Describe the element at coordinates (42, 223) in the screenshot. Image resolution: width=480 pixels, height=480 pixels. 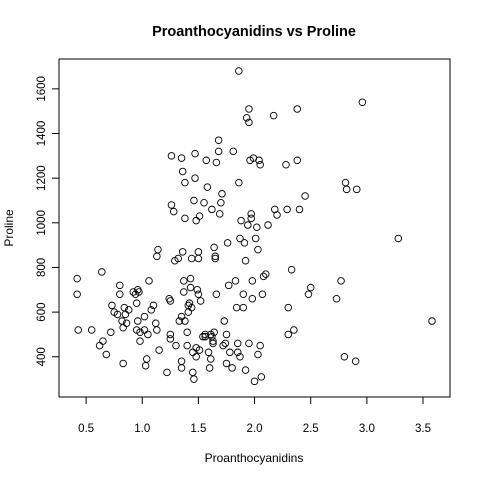
I see `y-tick-label: 1000` at that location.